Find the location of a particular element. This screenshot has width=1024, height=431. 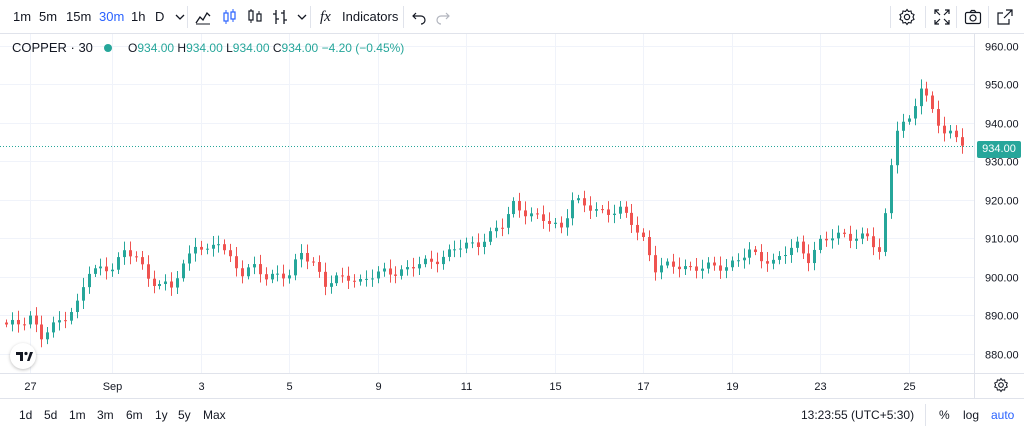

auto-toggle: auto is located at coordinates (1003, 415).